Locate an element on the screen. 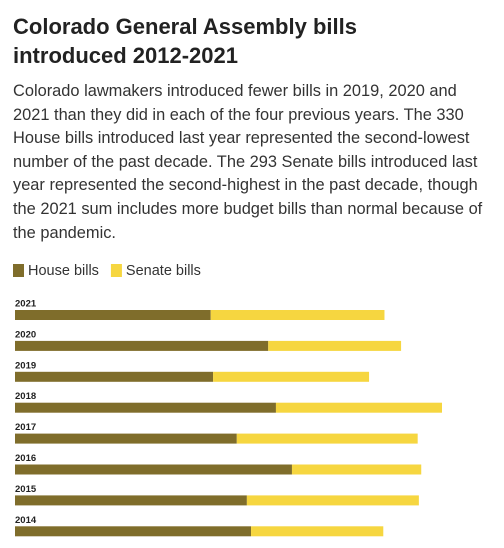 The image size is (504, 548). category-label: 2021 is located at coordinates (26, 304).